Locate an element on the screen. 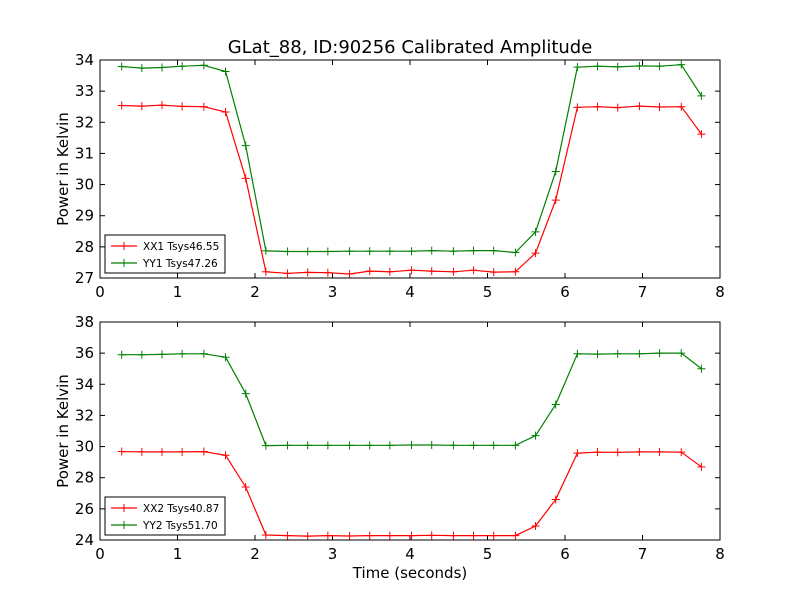  legend: XX1 Tsys46.55 YY1 Tsys47.26 is located at coordinates (165, 254).